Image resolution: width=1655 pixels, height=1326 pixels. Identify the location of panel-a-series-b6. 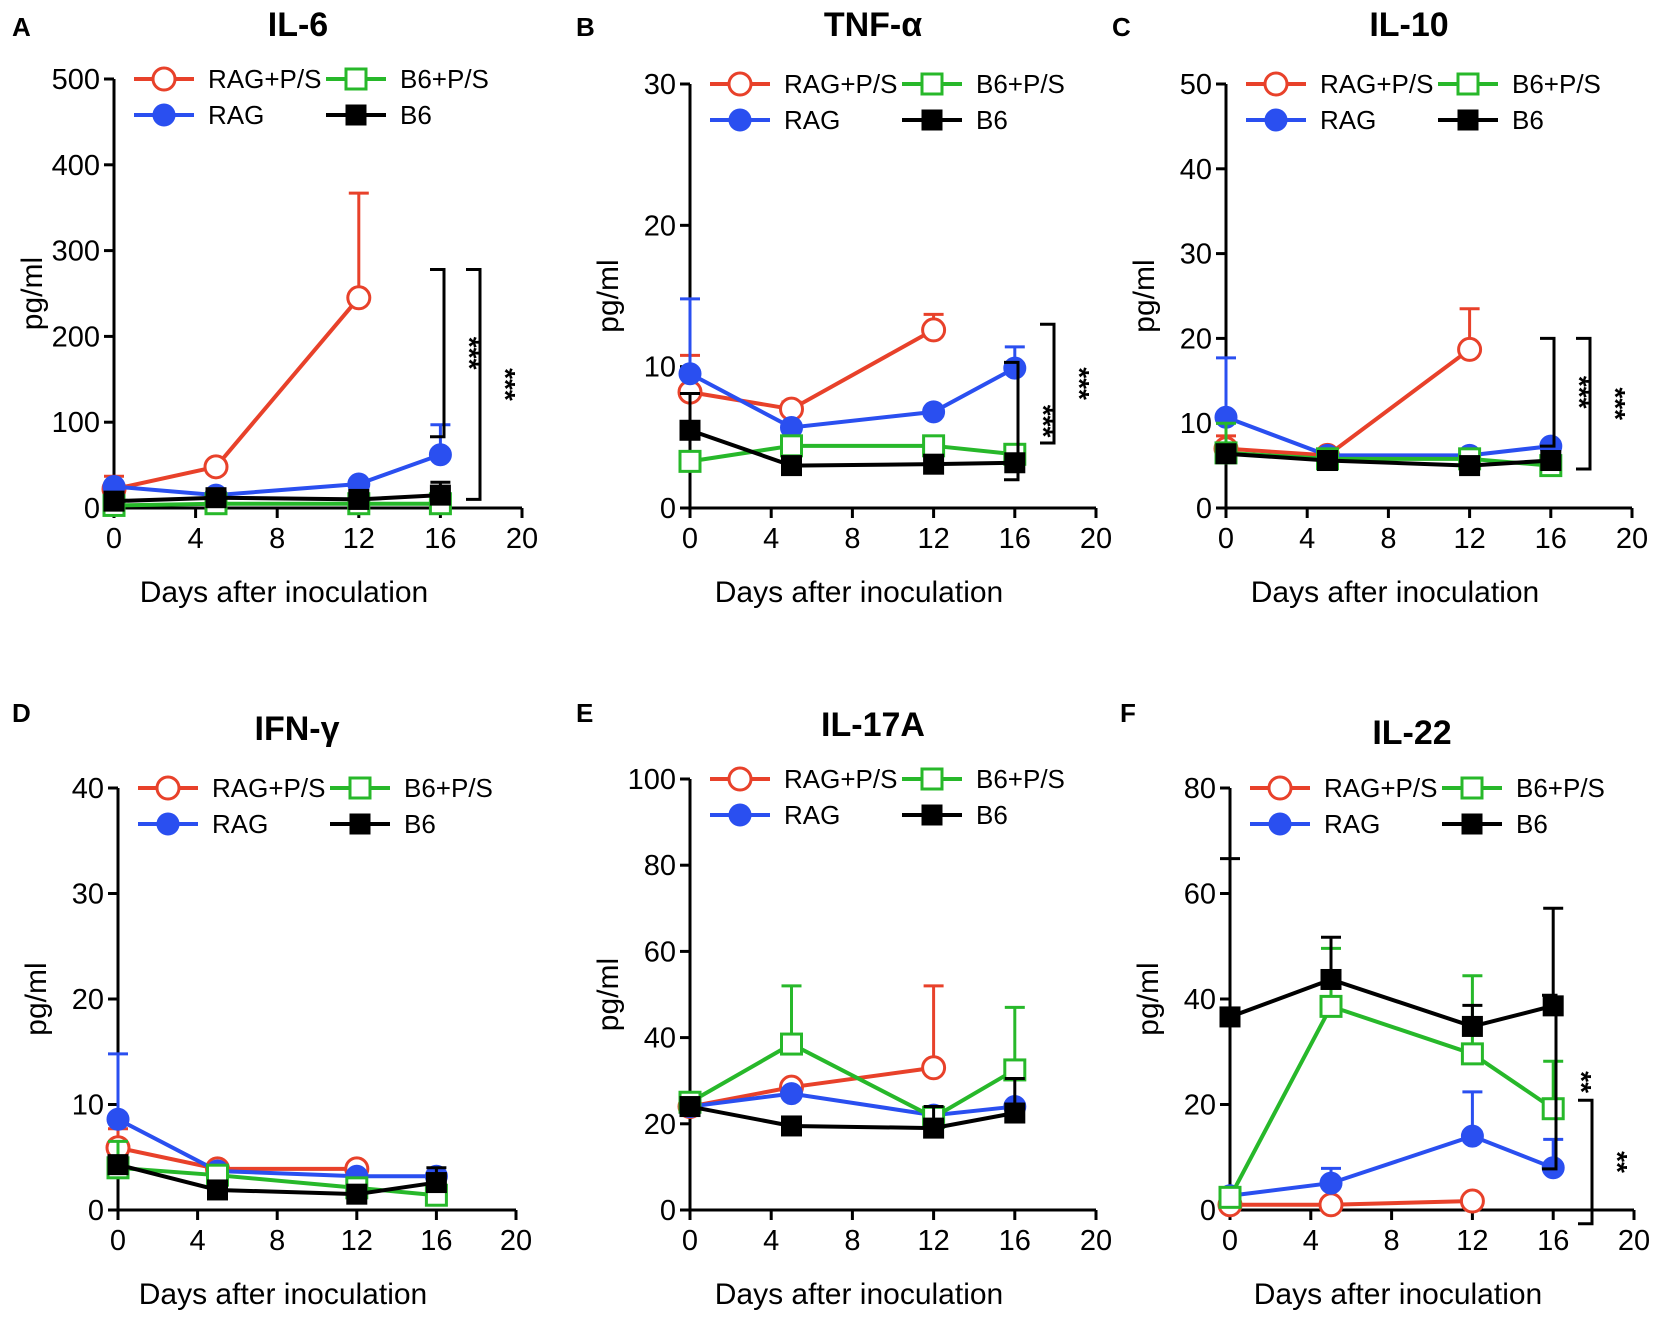
(277, 496).